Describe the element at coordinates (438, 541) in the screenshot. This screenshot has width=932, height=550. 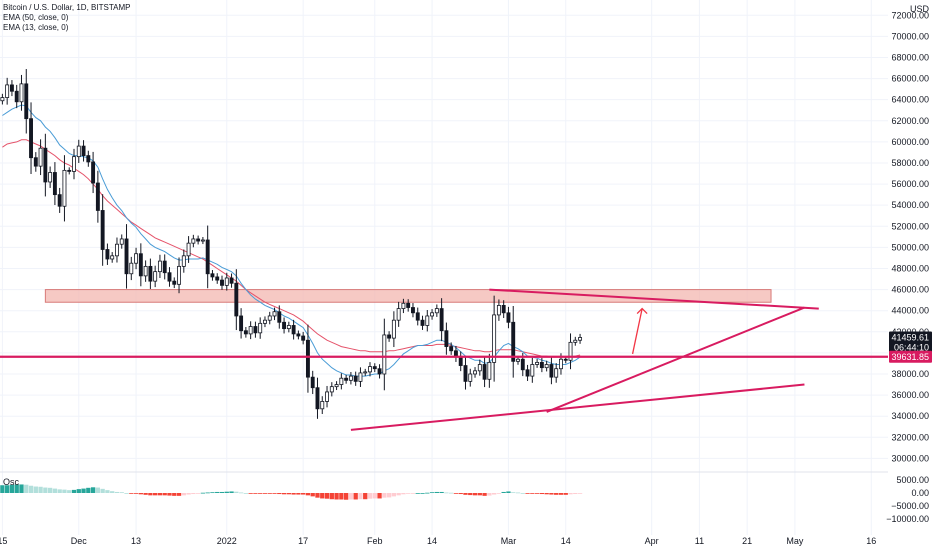
I see `time-axis: 15 Dec 13 2022 17 Feb 14 Mar 14 Apr 11 21 May 16` at that location.